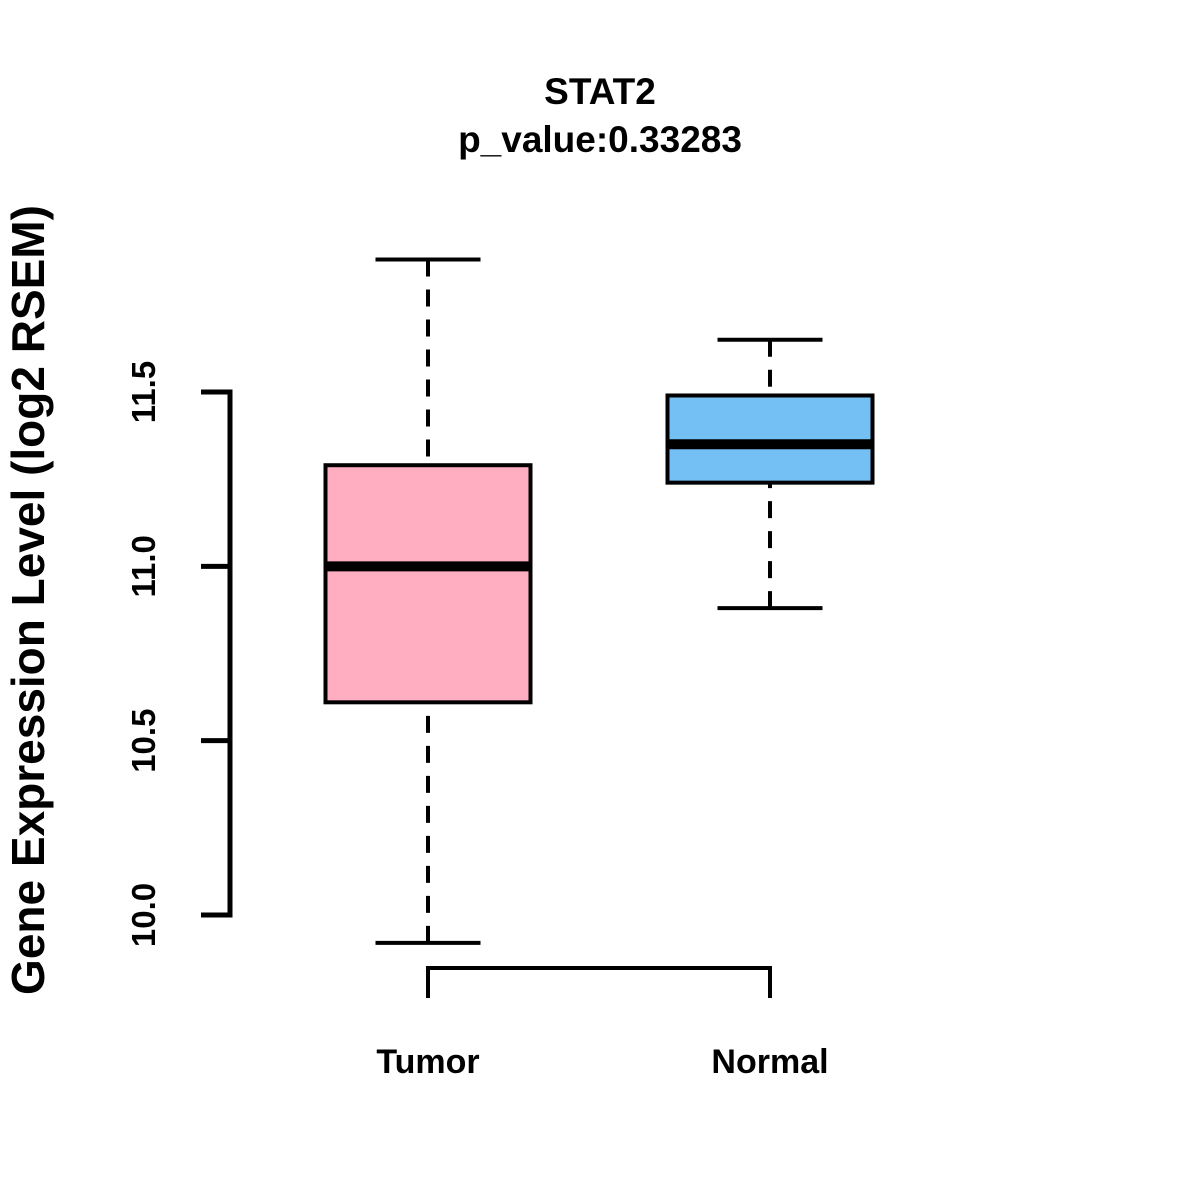 The width and height of the screenshot is (1200, 1200). What do you see at coordinates (769, 1062) in the screenshot?
I see `category-label-normal: Normal` at bounding box center [769, 1062].